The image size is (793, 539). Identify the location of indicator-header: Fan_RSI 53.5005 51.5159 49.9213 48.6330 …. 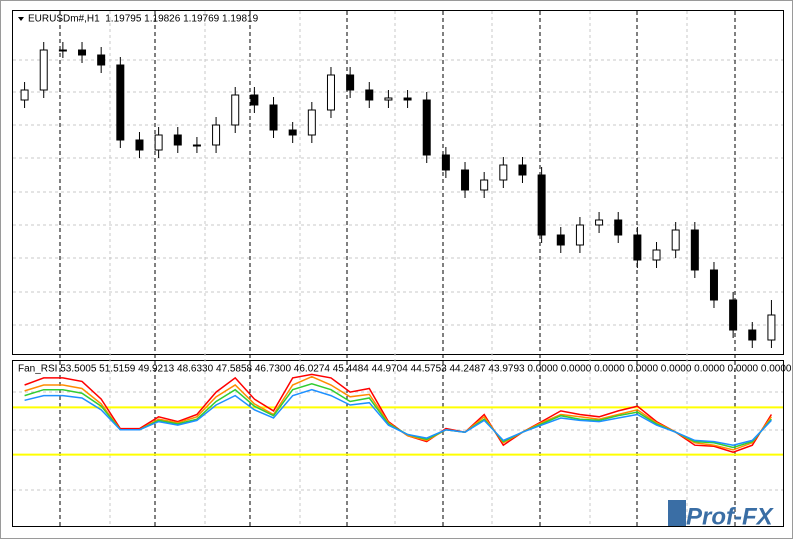
(405, 369).